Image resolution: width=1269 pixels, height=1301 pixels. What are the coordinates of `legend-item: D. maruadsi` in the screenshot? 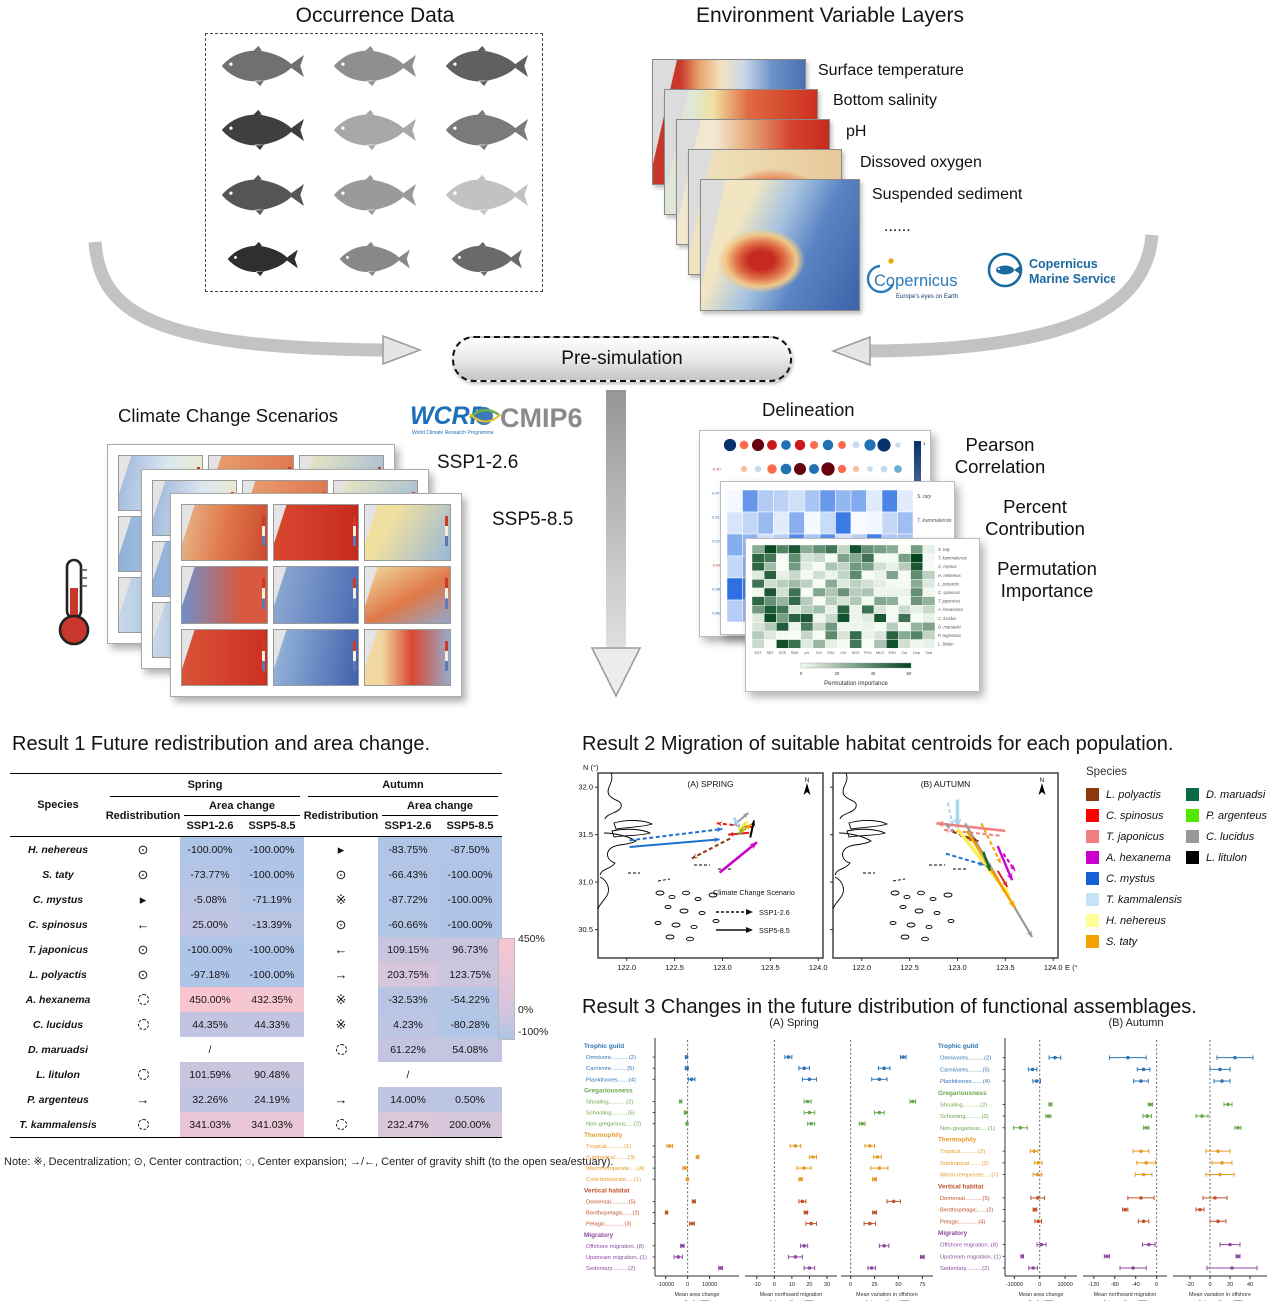 It's located at (1227, 794).